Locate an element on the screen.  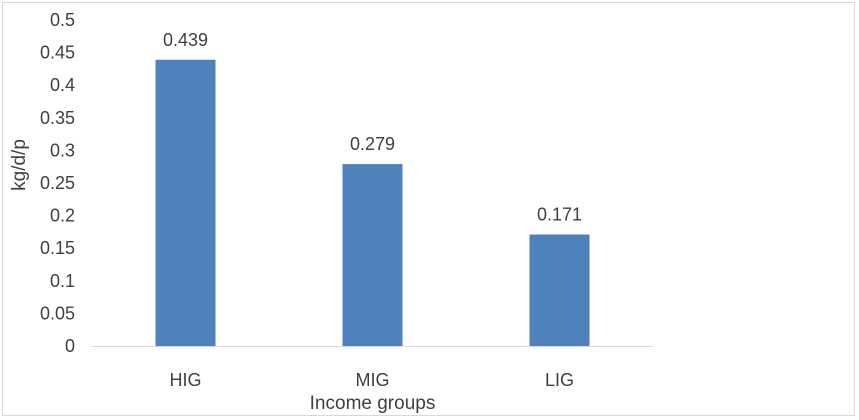
data-label-hig: 0.439 is located at coordinates (185, 40).